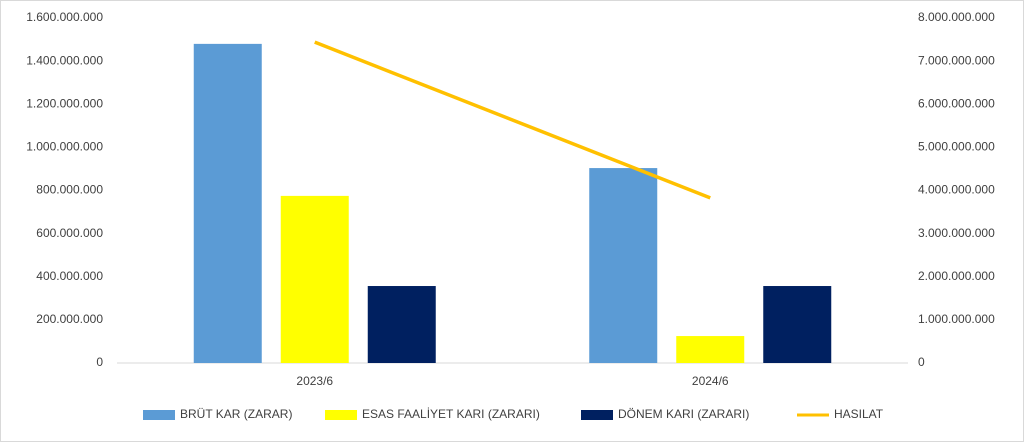 The width and height of the screenshot is (1024, 442). What do you see at coordinates (956, 190) in the screenshot?
I see `y2-tick-label: 4.000.000.000` at bounding box center [956, 190].